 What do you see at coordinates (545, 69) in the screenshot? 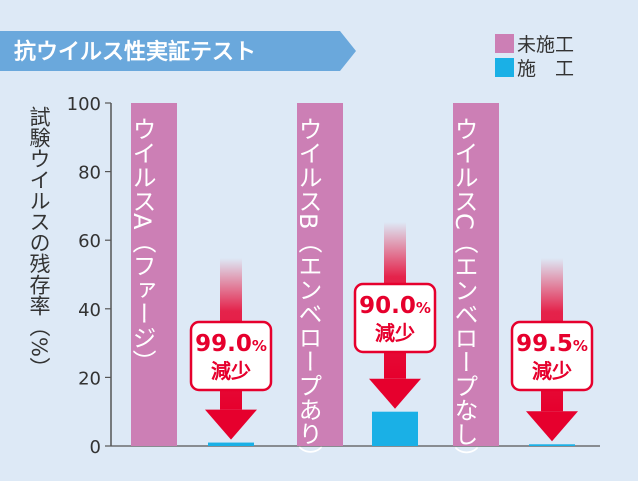
I see `legend-label-treated: 施 工` at bounding box center [545, 69].